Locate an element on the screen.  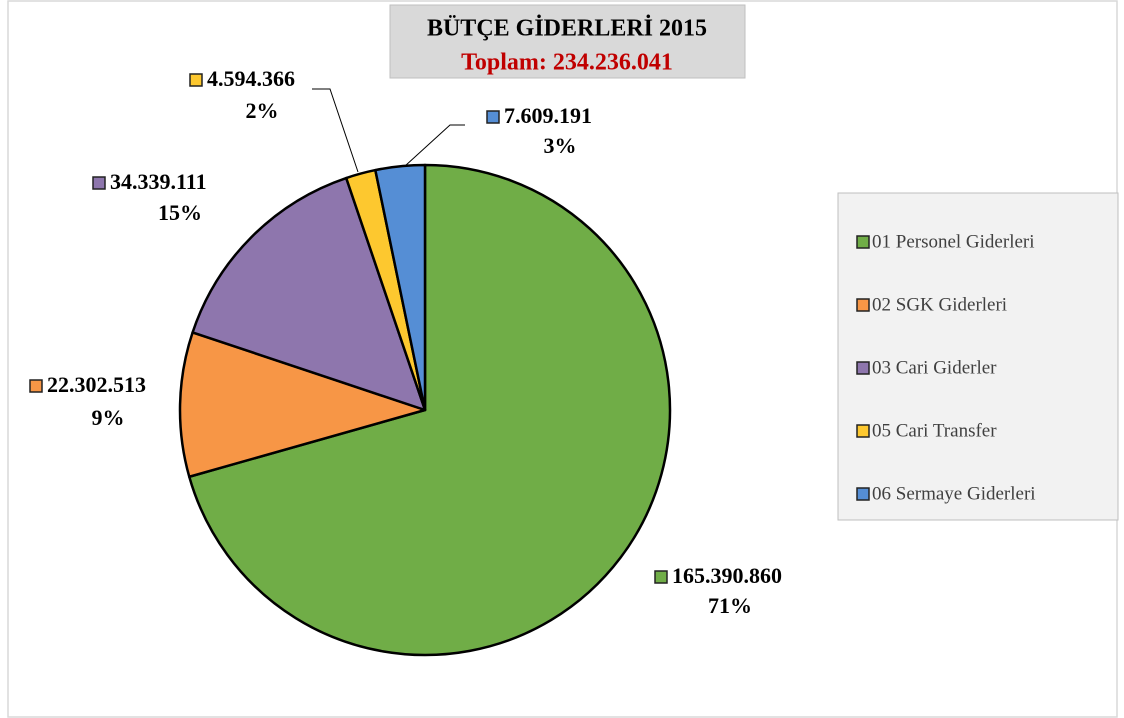
value-label: 34.339.111 is located at coordinates (158, 181).